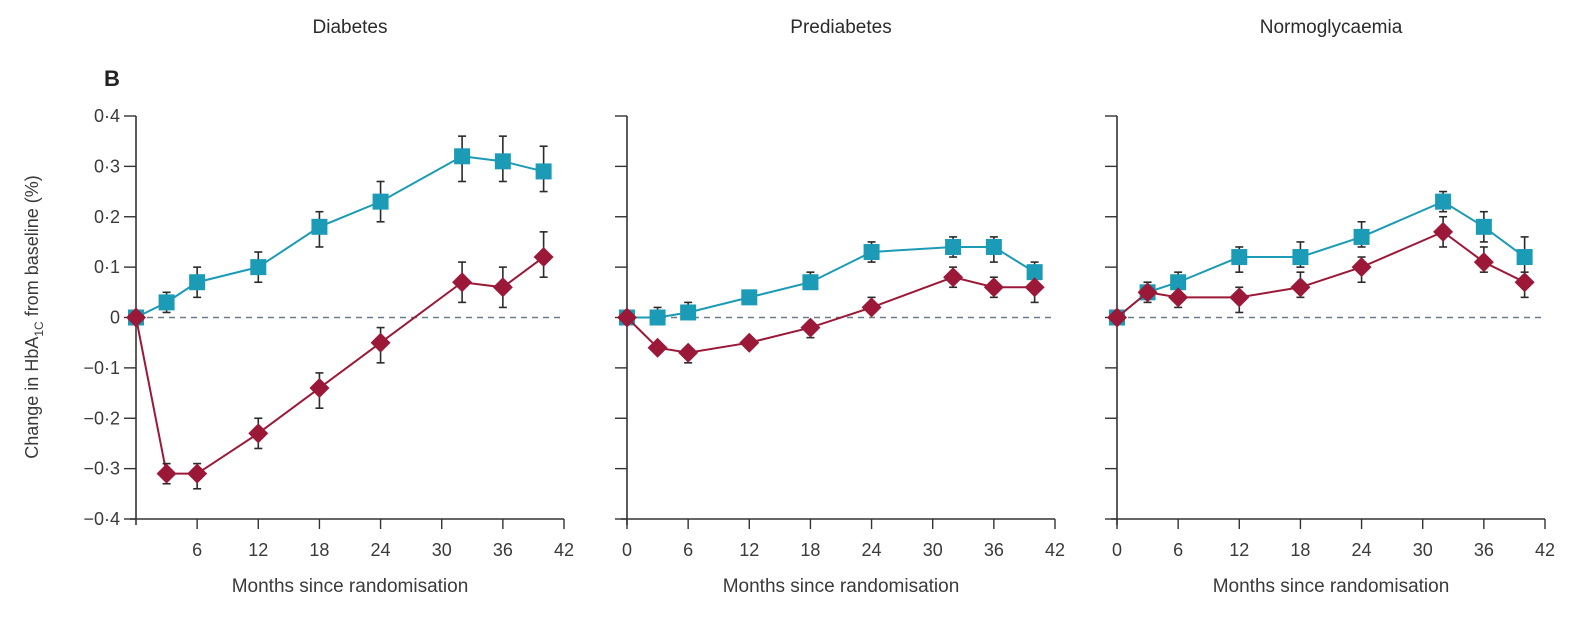  I want to click on panel-letter: B, so click(112, 78).